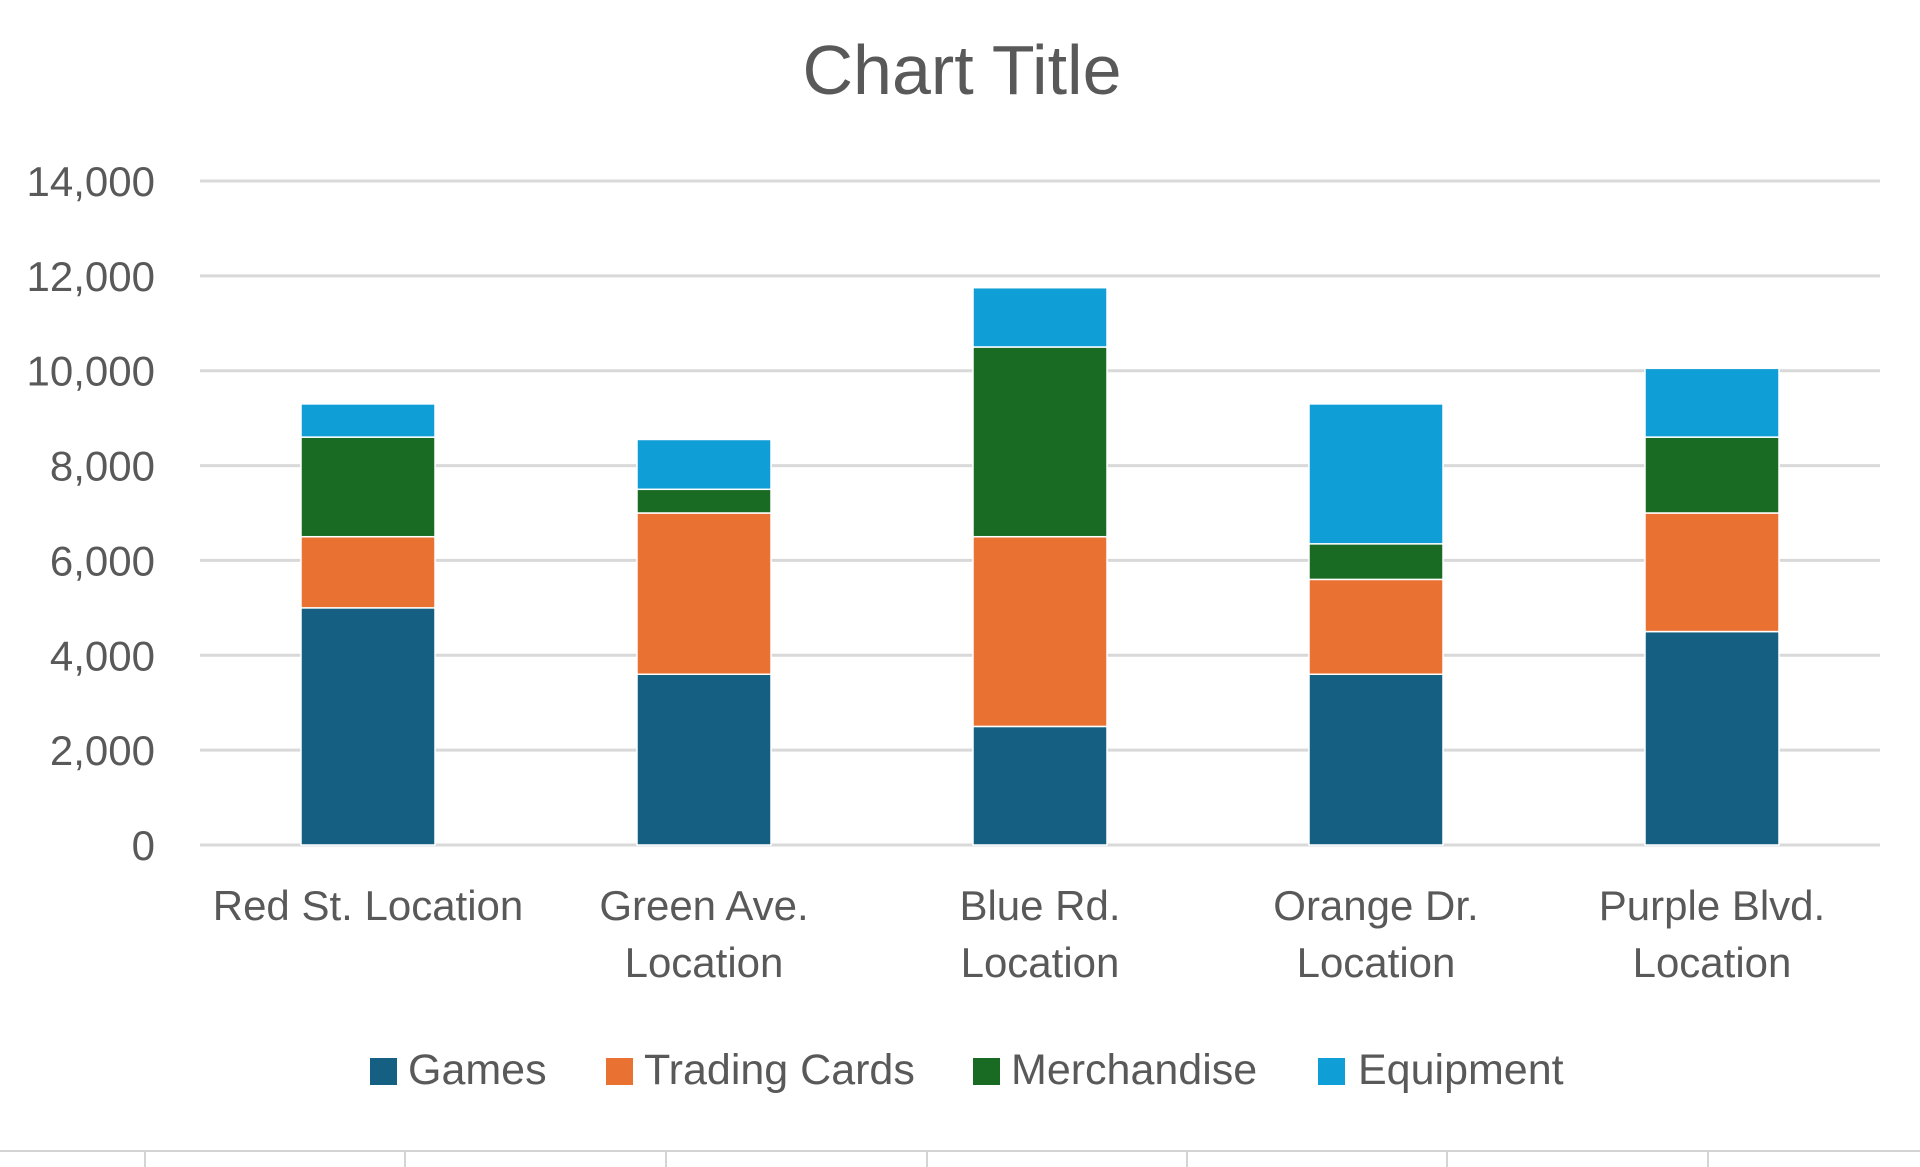 This screenshot has height=1167, width=1920. I want to click on y-tick-label: 2,000, so click(102, 750).